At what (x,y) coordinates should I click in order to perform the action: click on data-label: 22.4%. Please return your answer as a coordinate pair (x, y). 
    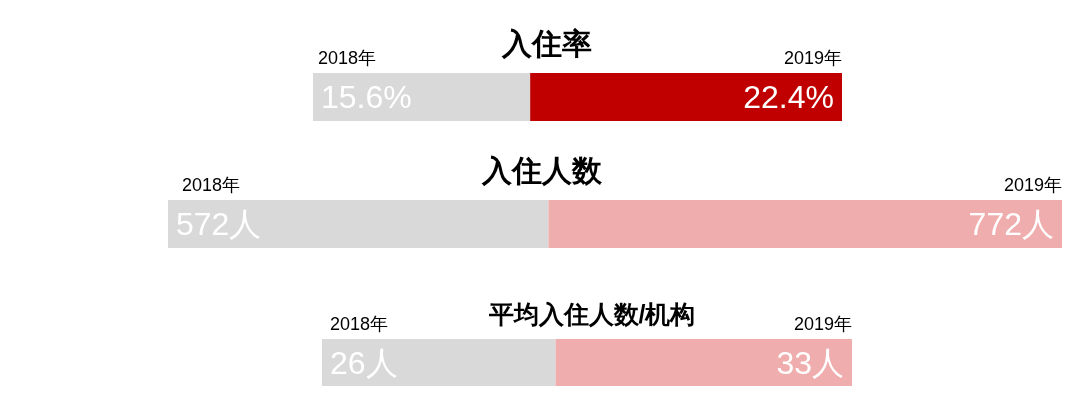
    Looking at the image, I should click on (788, 97).